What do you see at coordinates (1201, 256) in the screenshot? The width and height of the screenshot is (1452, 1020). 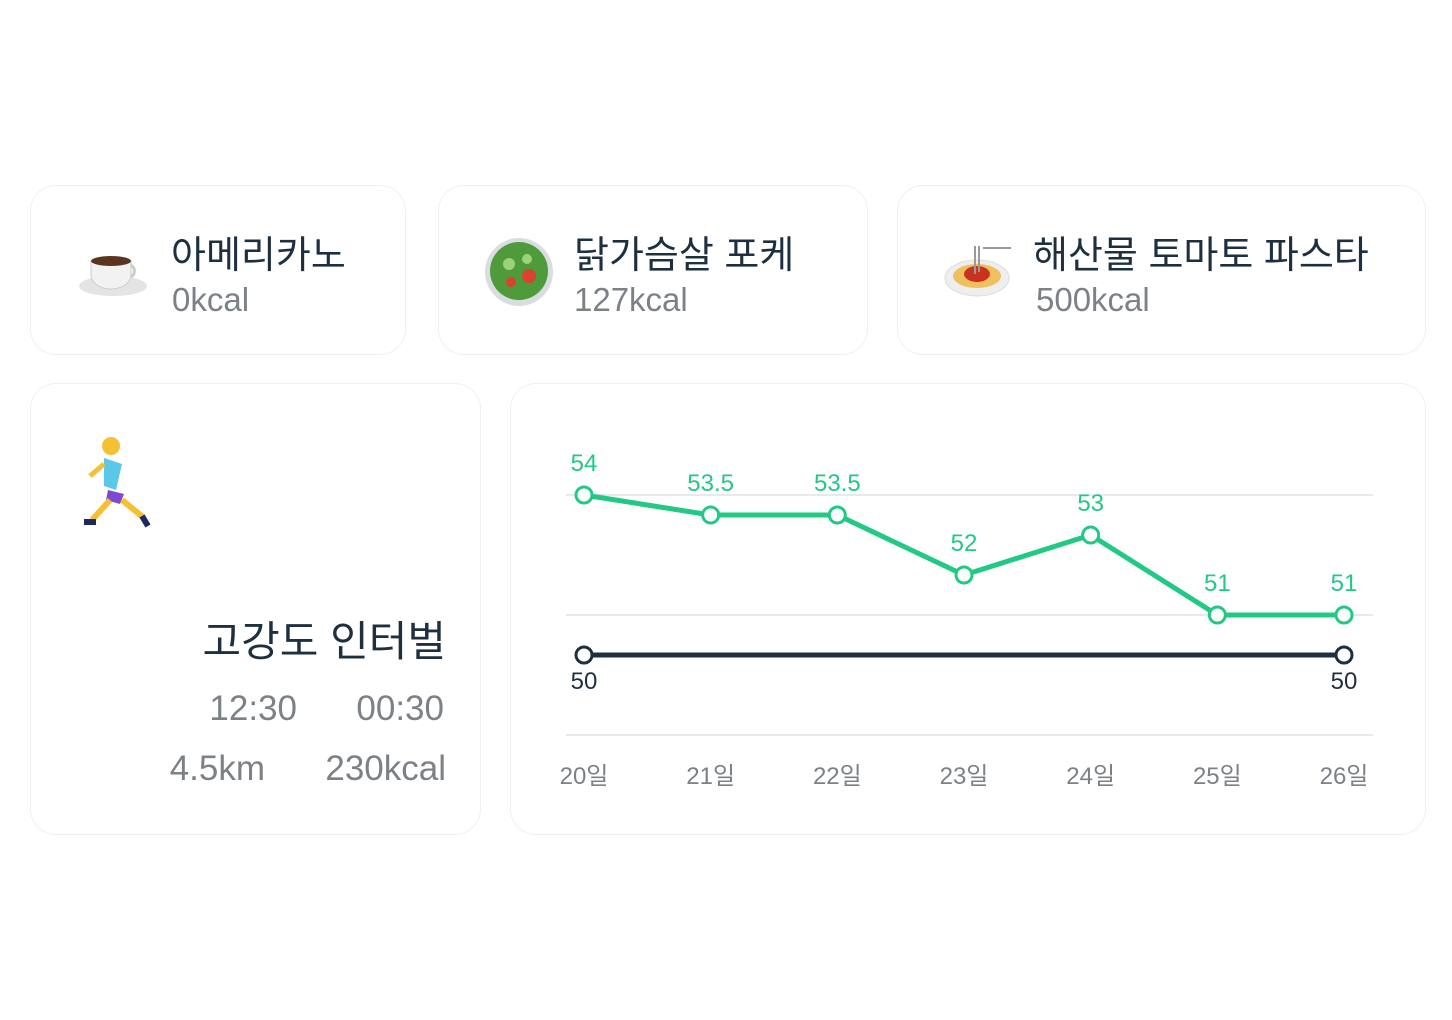 I see `food-name: 해산물 토마토 파스타` at bounding box center [1201, 256].